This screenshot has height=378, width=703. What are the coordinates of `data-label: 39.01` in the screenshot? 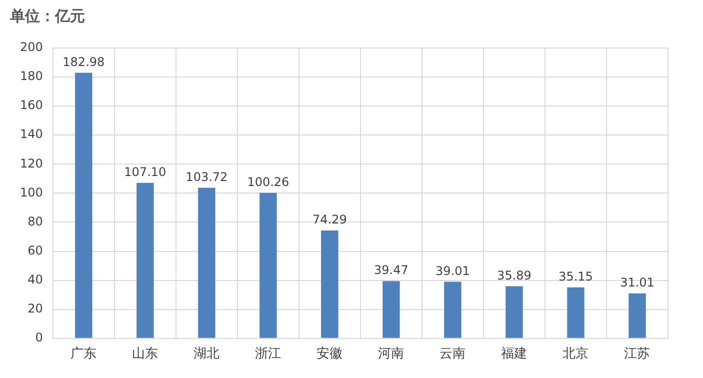 It's located at (453, 271).